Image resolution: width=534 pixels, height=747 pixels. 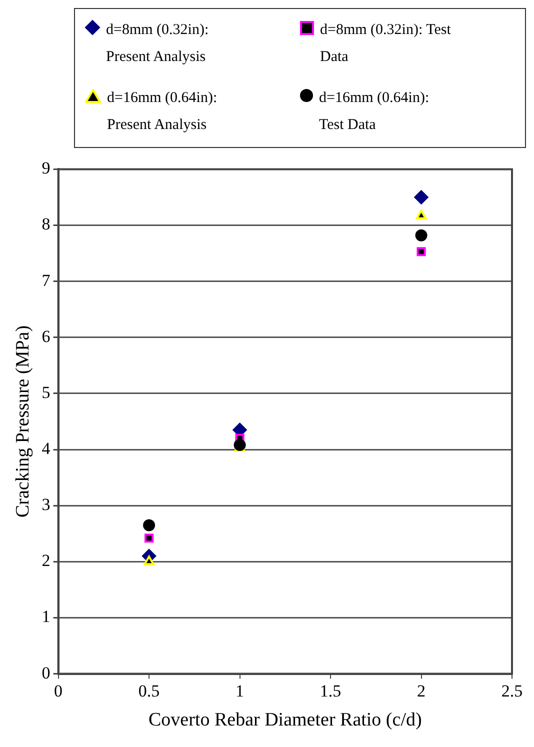 What do you see at coordinates (386, 44) in the screenshot?
I see `legend-label: d=8mm (0.32in): Test Data` at bounding box center [386, 44].